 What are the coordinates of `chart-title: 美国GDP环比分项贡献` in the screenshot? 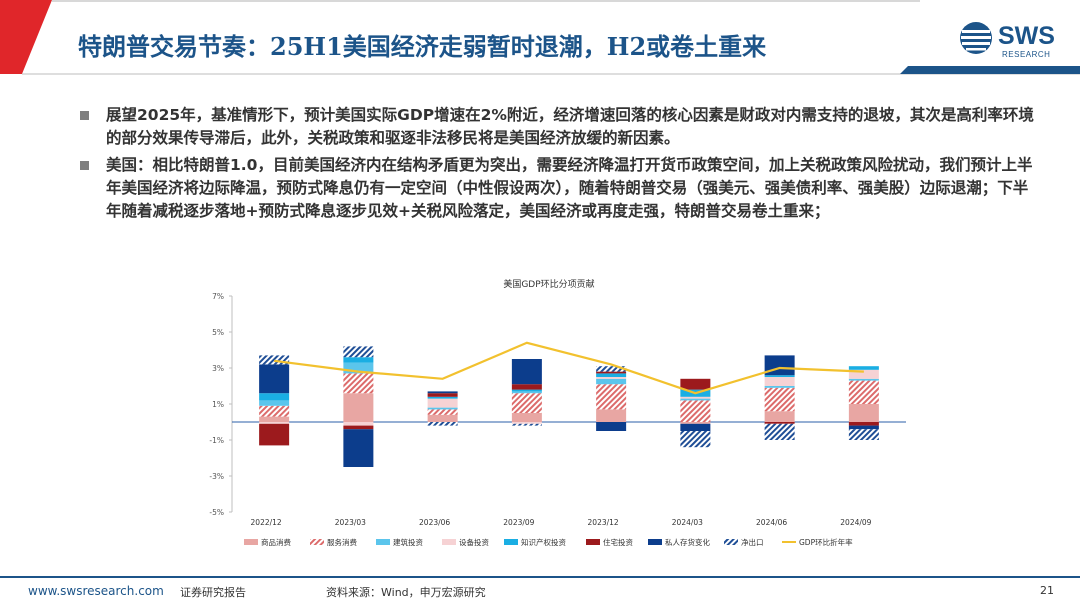 It's located at (548, 284).